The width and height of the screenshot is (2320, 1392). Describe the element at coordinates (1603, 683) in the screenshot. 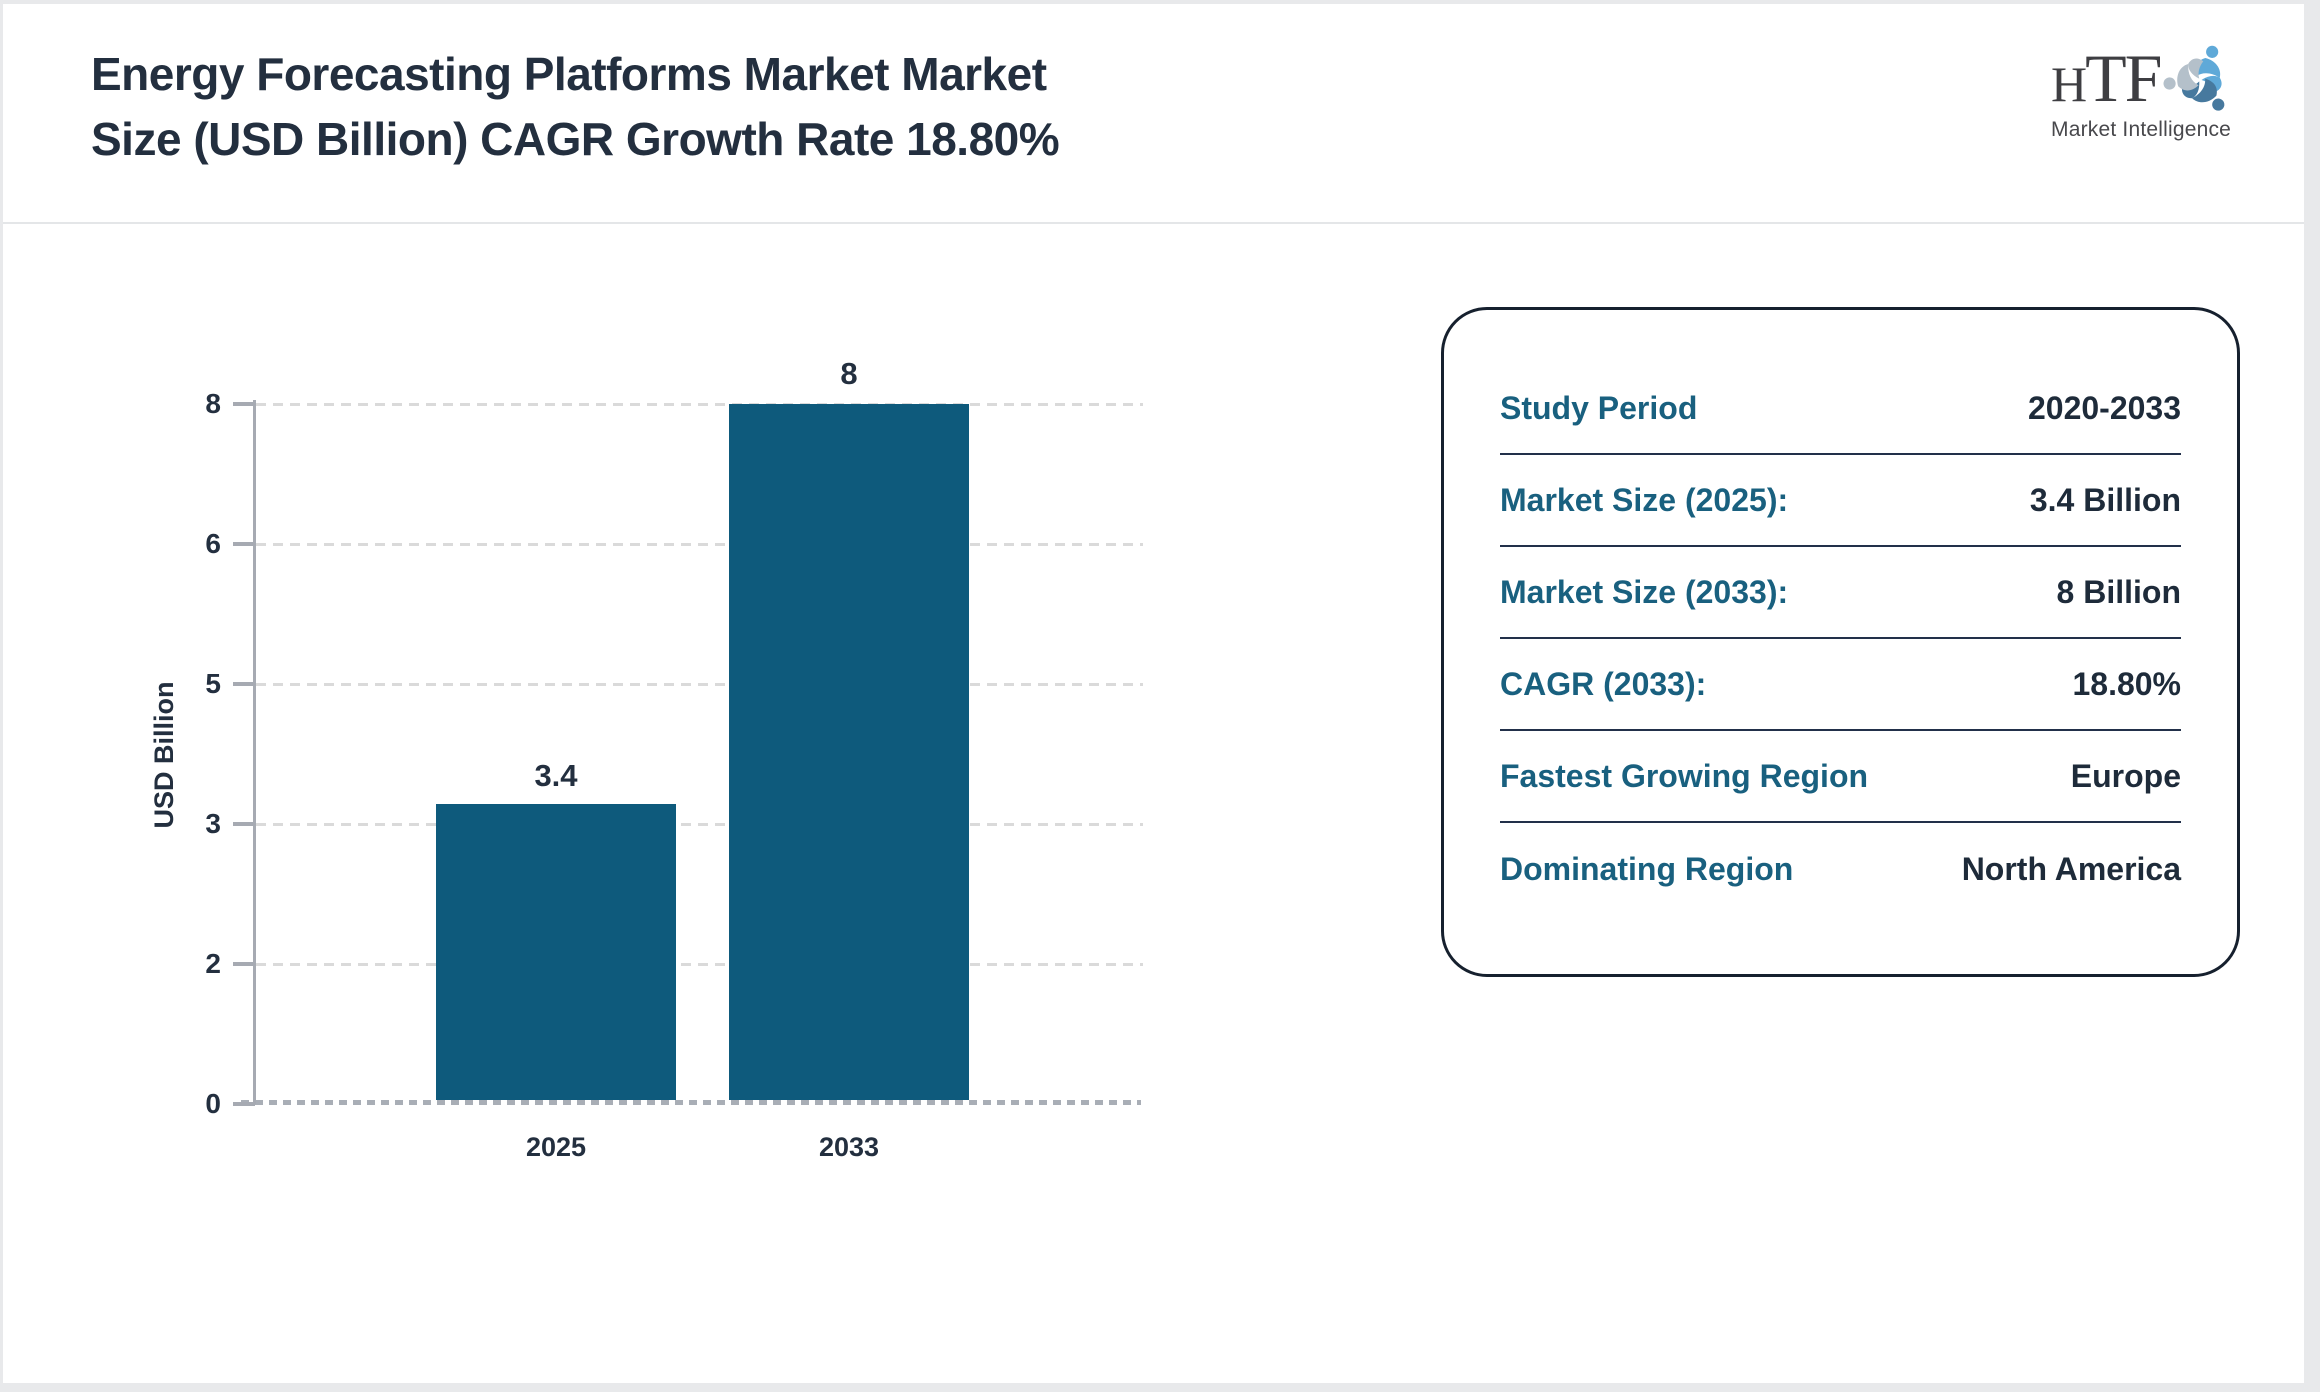

I see `summary-label: CAGR (2033):` at that location.